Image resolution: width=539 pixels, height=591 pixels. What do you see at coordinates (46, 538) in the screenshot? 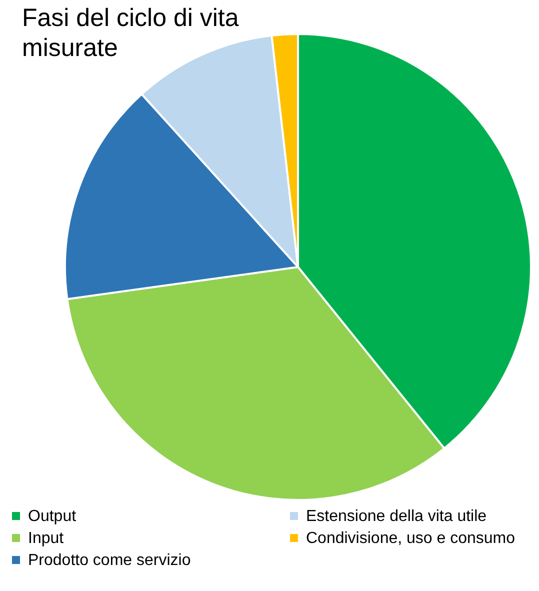
I see `legend-label: Input` at bounding box center [46, 538].